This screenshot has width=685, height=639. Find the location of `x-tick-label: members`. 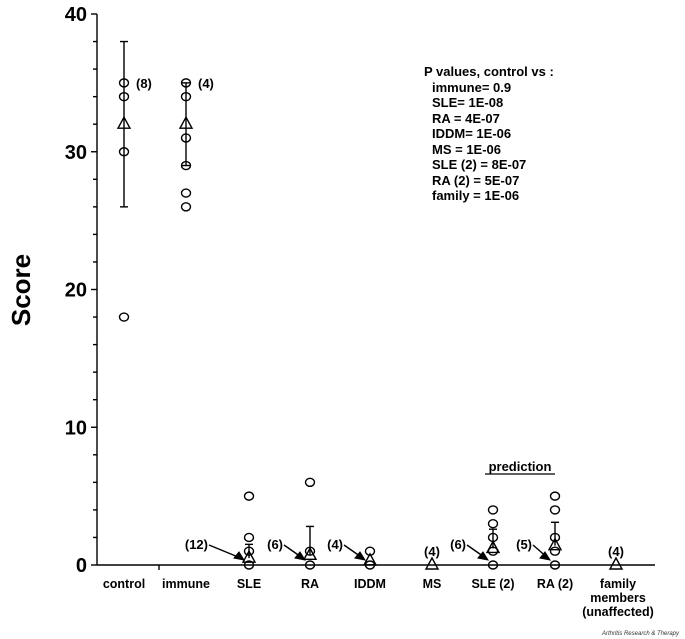

x-tick-label: members is located at coordinates (618, 598).